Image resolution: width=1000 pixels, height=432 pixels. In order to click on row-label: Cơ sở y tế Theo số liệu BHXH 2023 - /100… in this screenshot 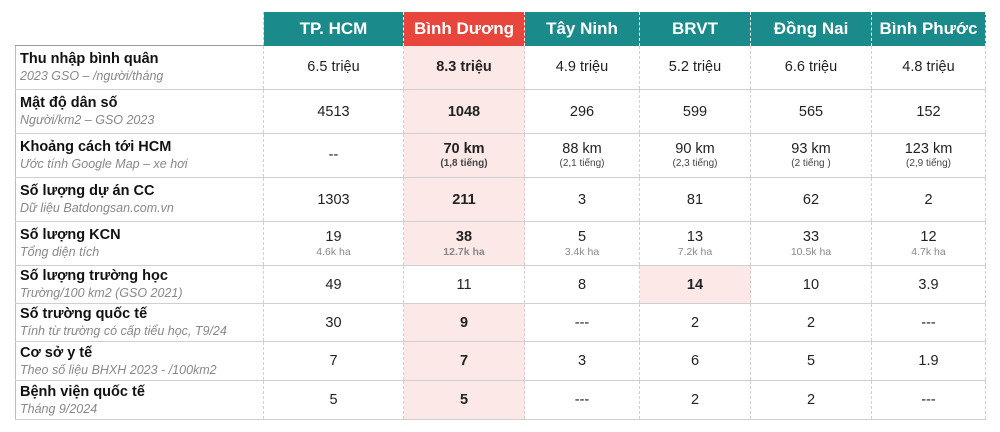, I will do `click(139, 361)`.